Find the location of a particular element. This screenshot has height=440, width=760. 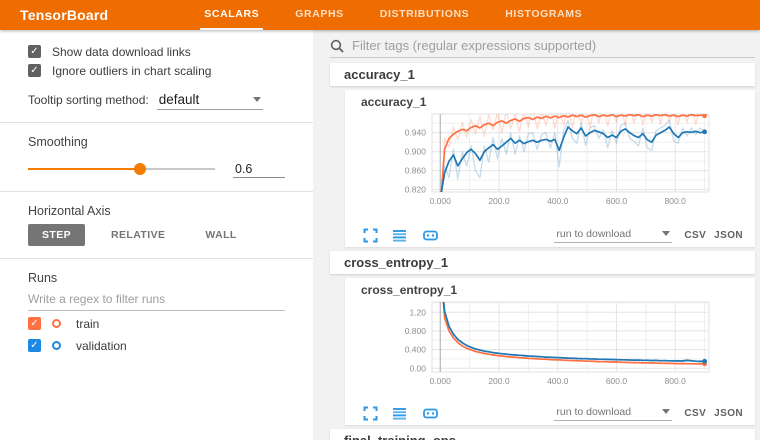

show-download-links-checkbox-row: ✓ Show data download links is located at coordinates (156, 51).